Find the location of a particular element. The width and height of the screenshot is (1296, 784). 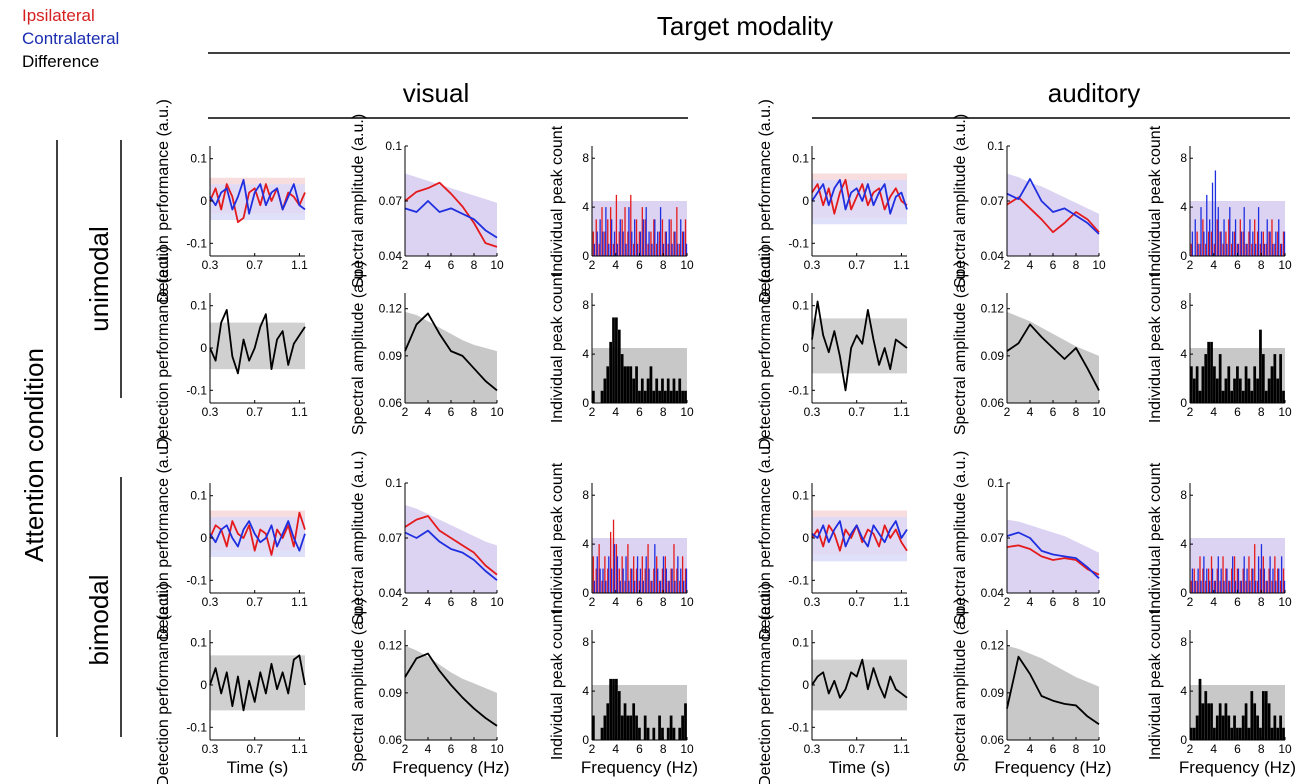

panel-auditory-unimodal-peaks-ipsi-contra: 2 4 6 8 10 0 4 8 Individual peak count is located at coordinates (1219, 200).